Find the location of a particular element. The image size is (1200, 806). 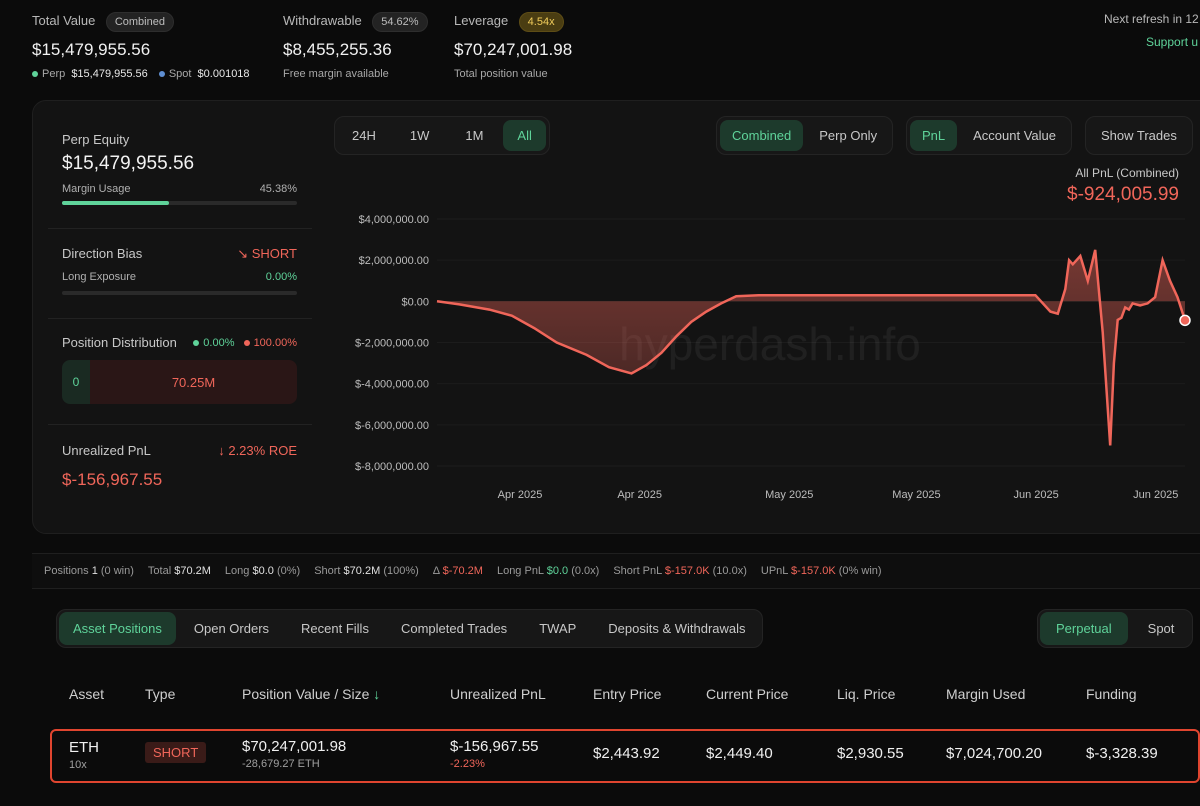

tab-open-orders: Open Orders is located at coordinates (231, 628).